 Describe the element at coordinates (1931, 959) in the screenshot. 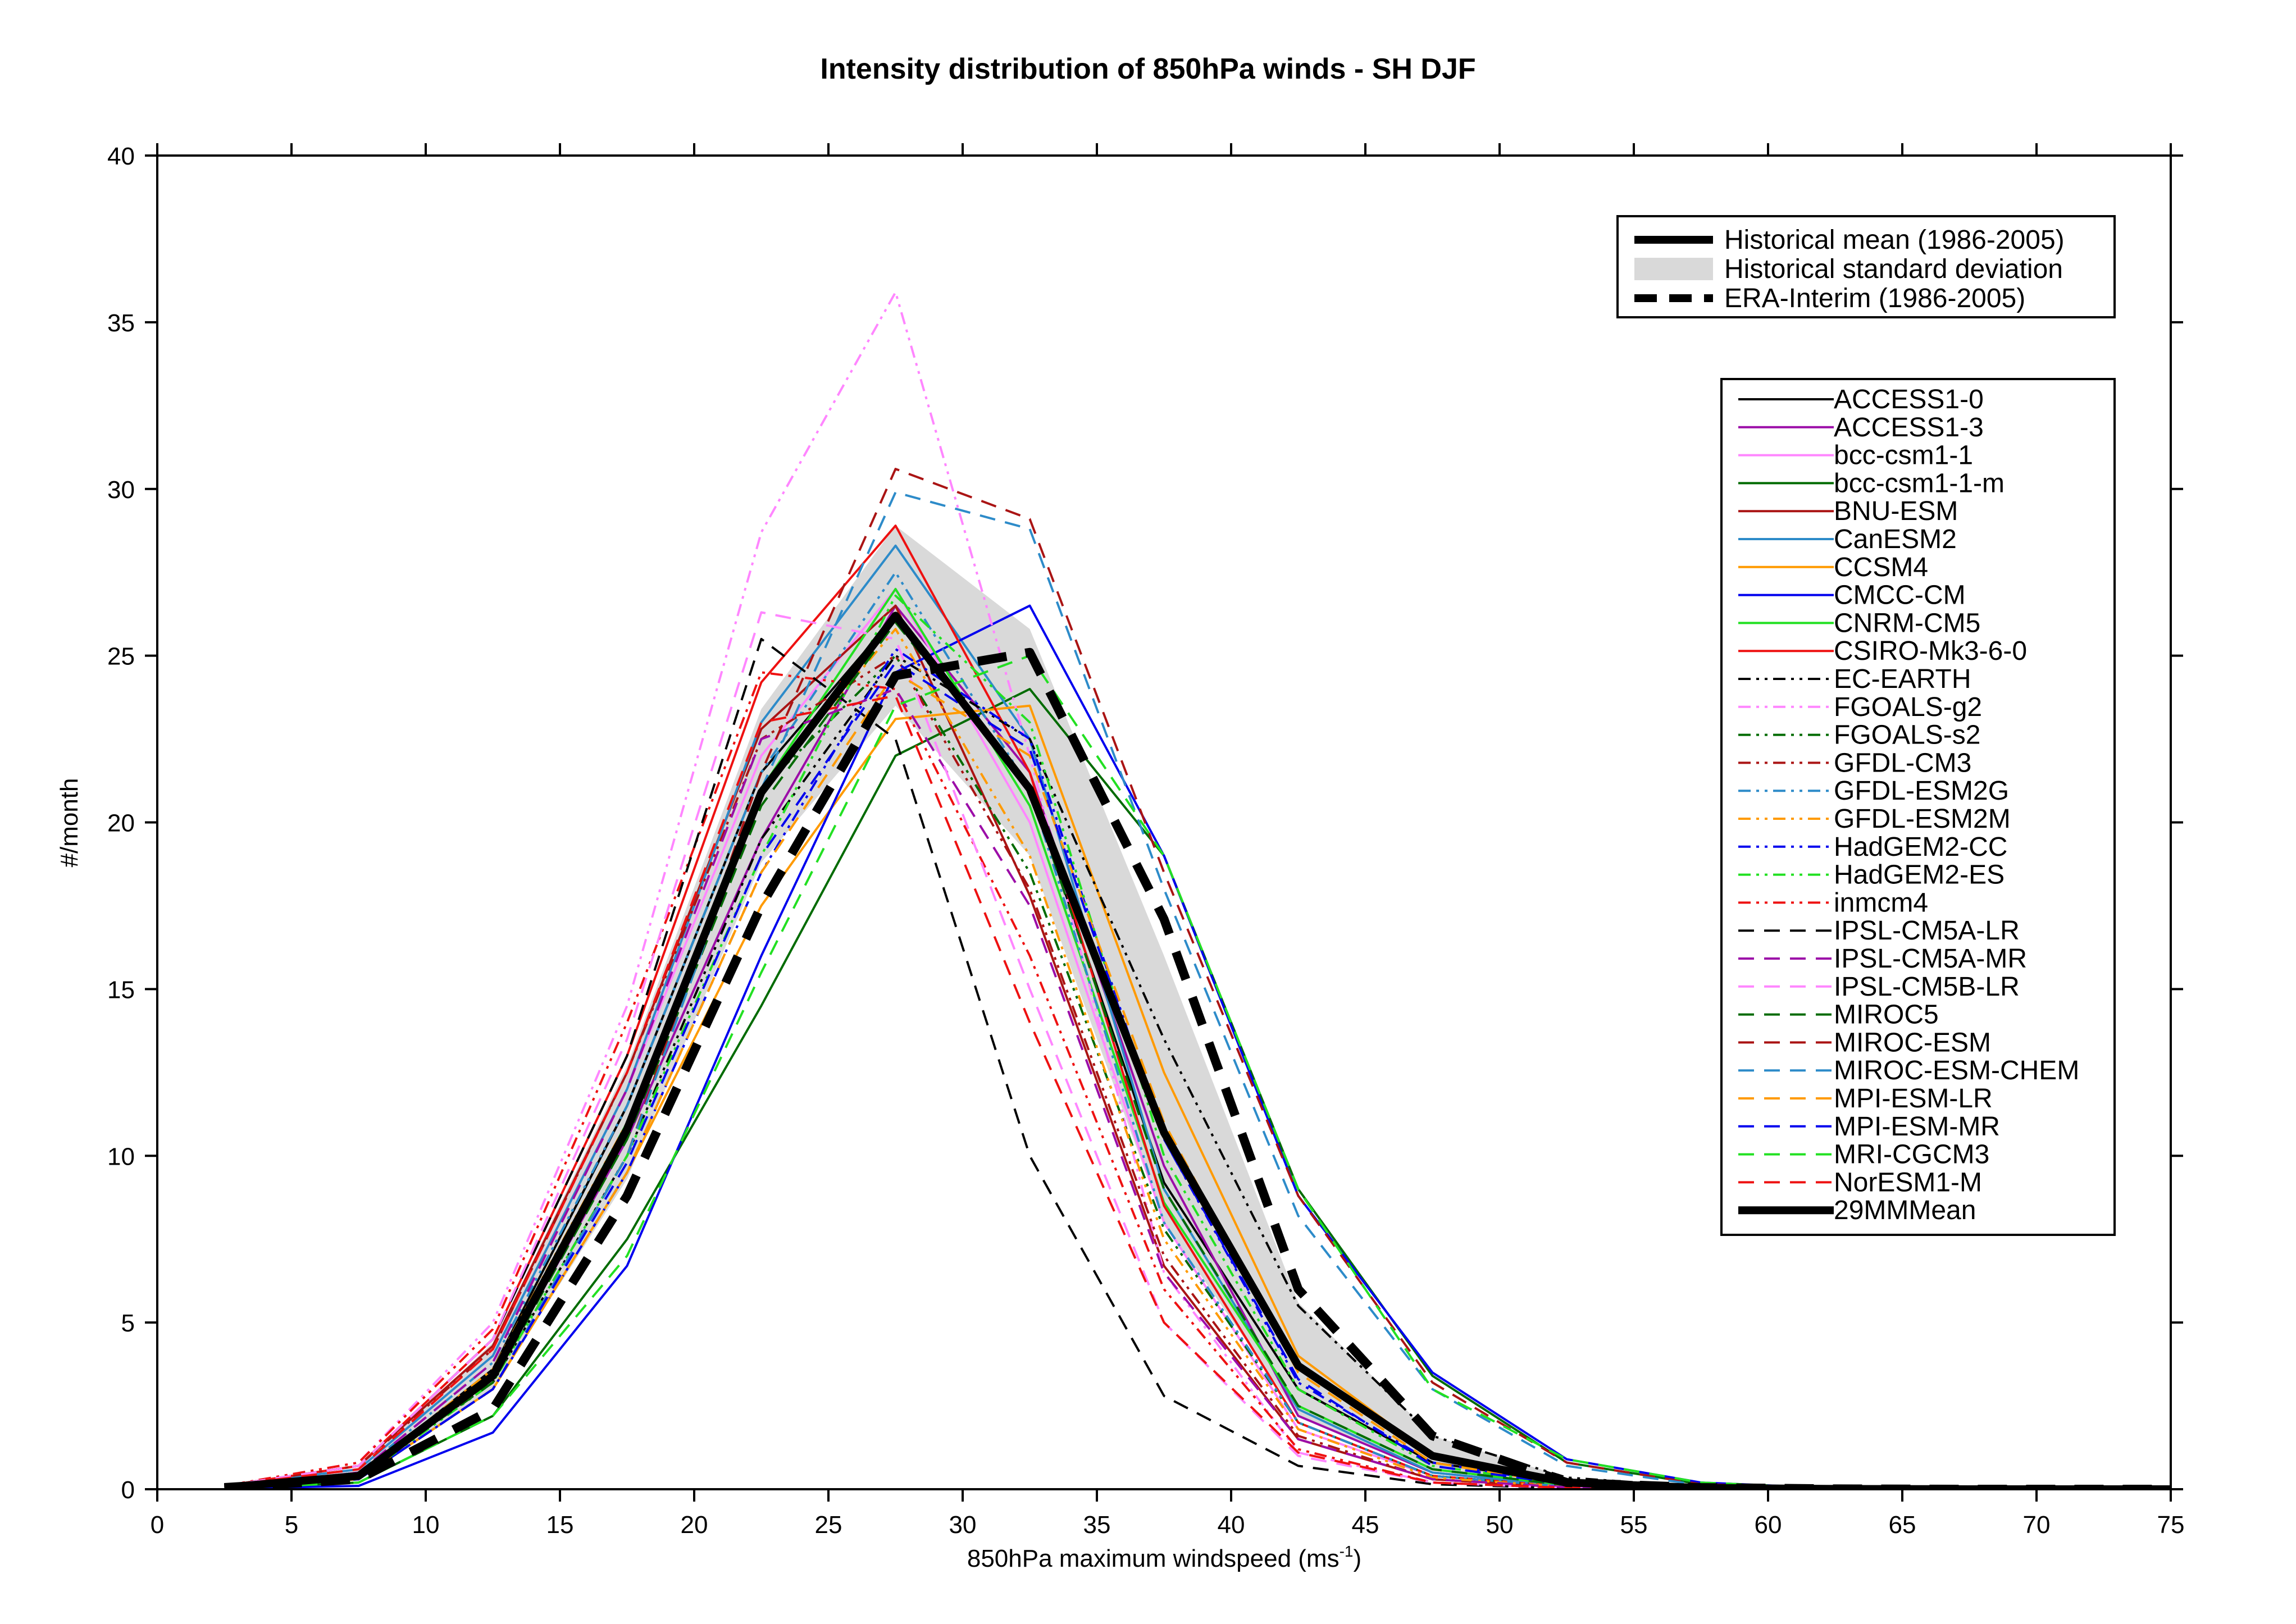

I see `legend-label-ipsl-cm5a-mr: IPSL-CM5A-MR` at that location.